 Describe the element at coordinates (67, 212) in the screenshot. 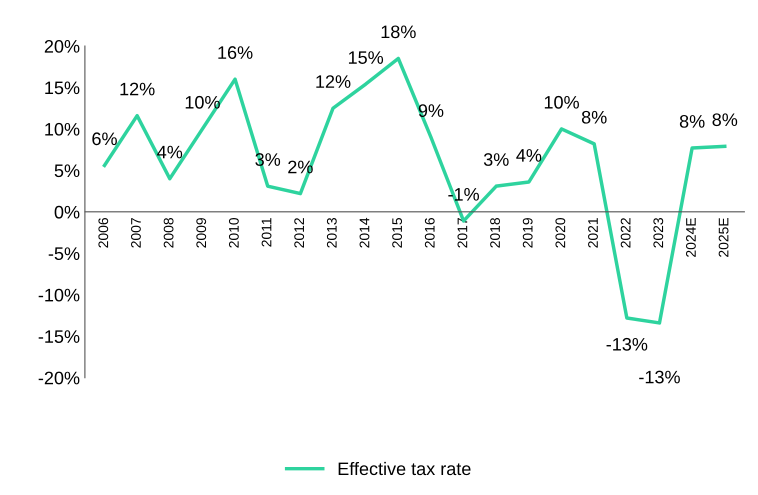

I see `y-tick-label: 0%` at that location.